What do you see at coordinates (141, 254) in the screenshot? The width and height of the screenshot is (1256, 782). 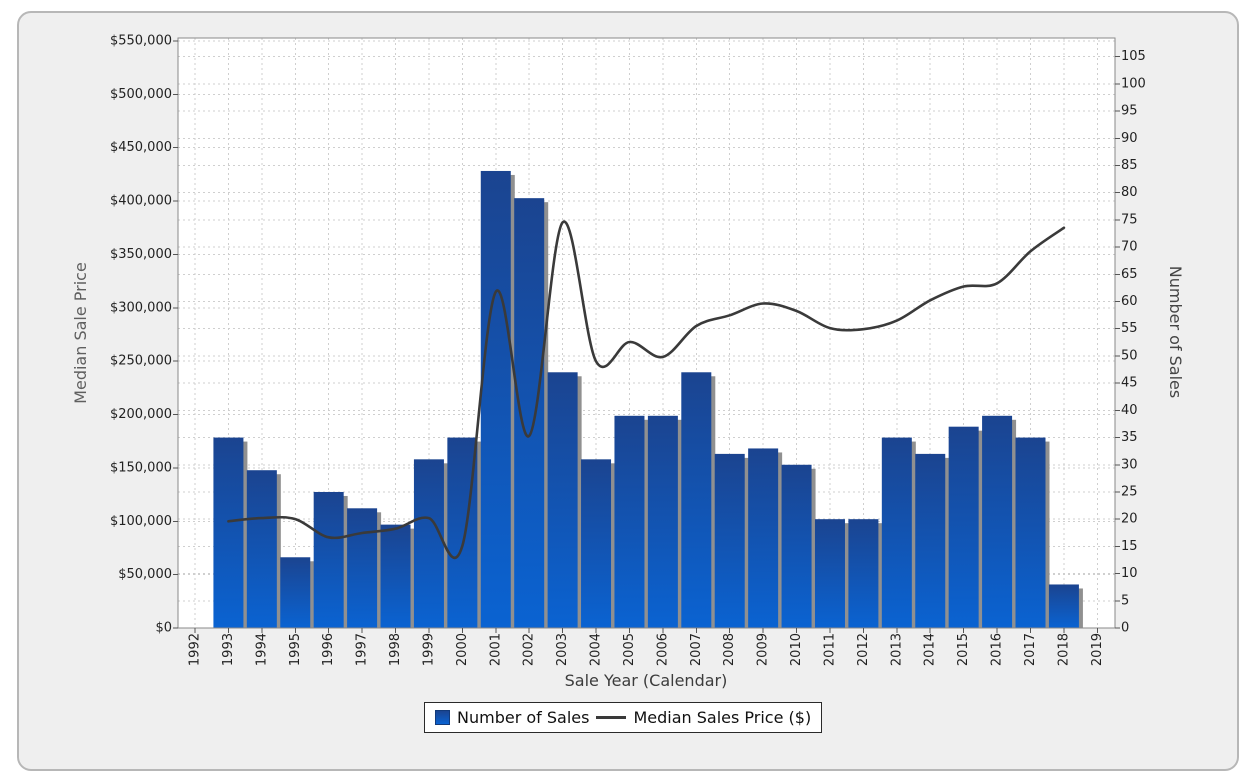 I see `left-tick-label-350000: $350,000` at bounding box center [141, 254].